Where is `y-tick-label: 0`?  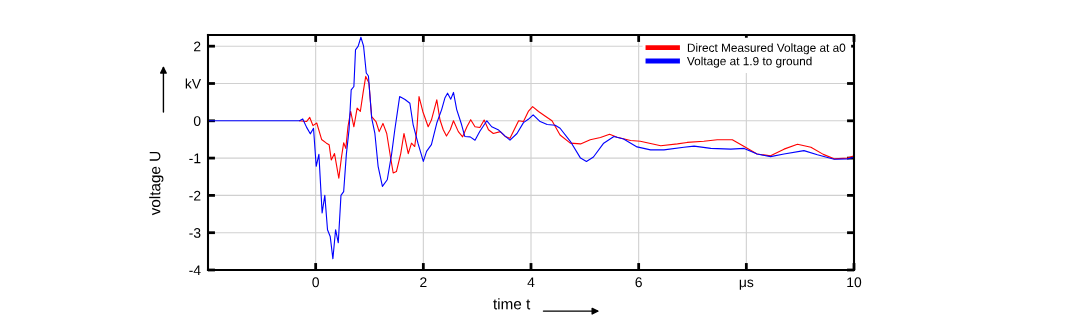 y-tick-label: 0 is located at coordinates (197, 121).